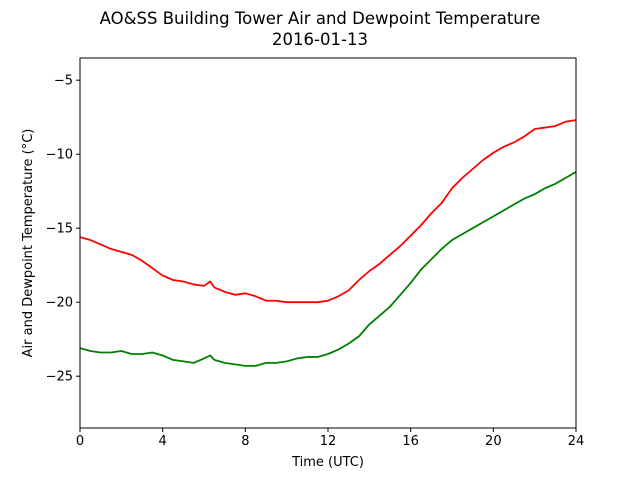 Image resolution: width=640 pixels, height=480 pixels. I want to click on x-axis: 0 4 8 12 16 20 24, so click(330, 438).